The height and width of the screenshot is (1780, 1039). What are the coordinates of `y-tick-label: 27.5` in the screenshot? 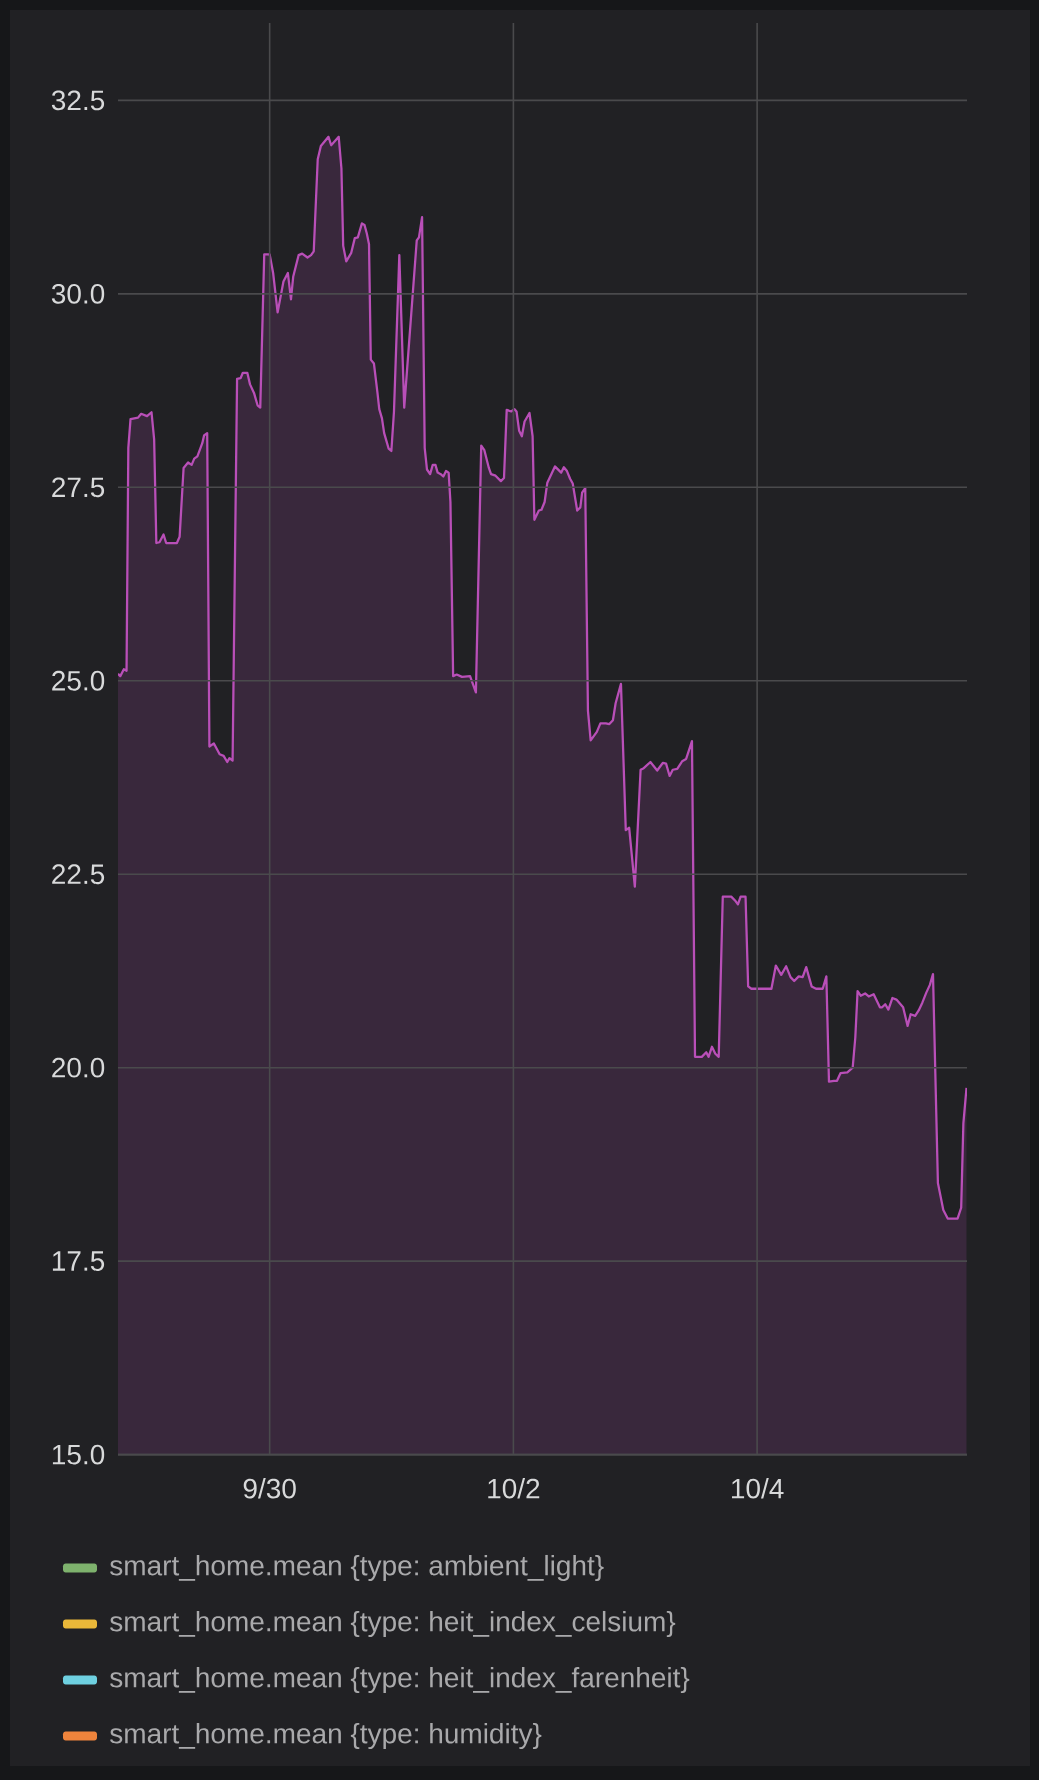 It's located at (78, 487).